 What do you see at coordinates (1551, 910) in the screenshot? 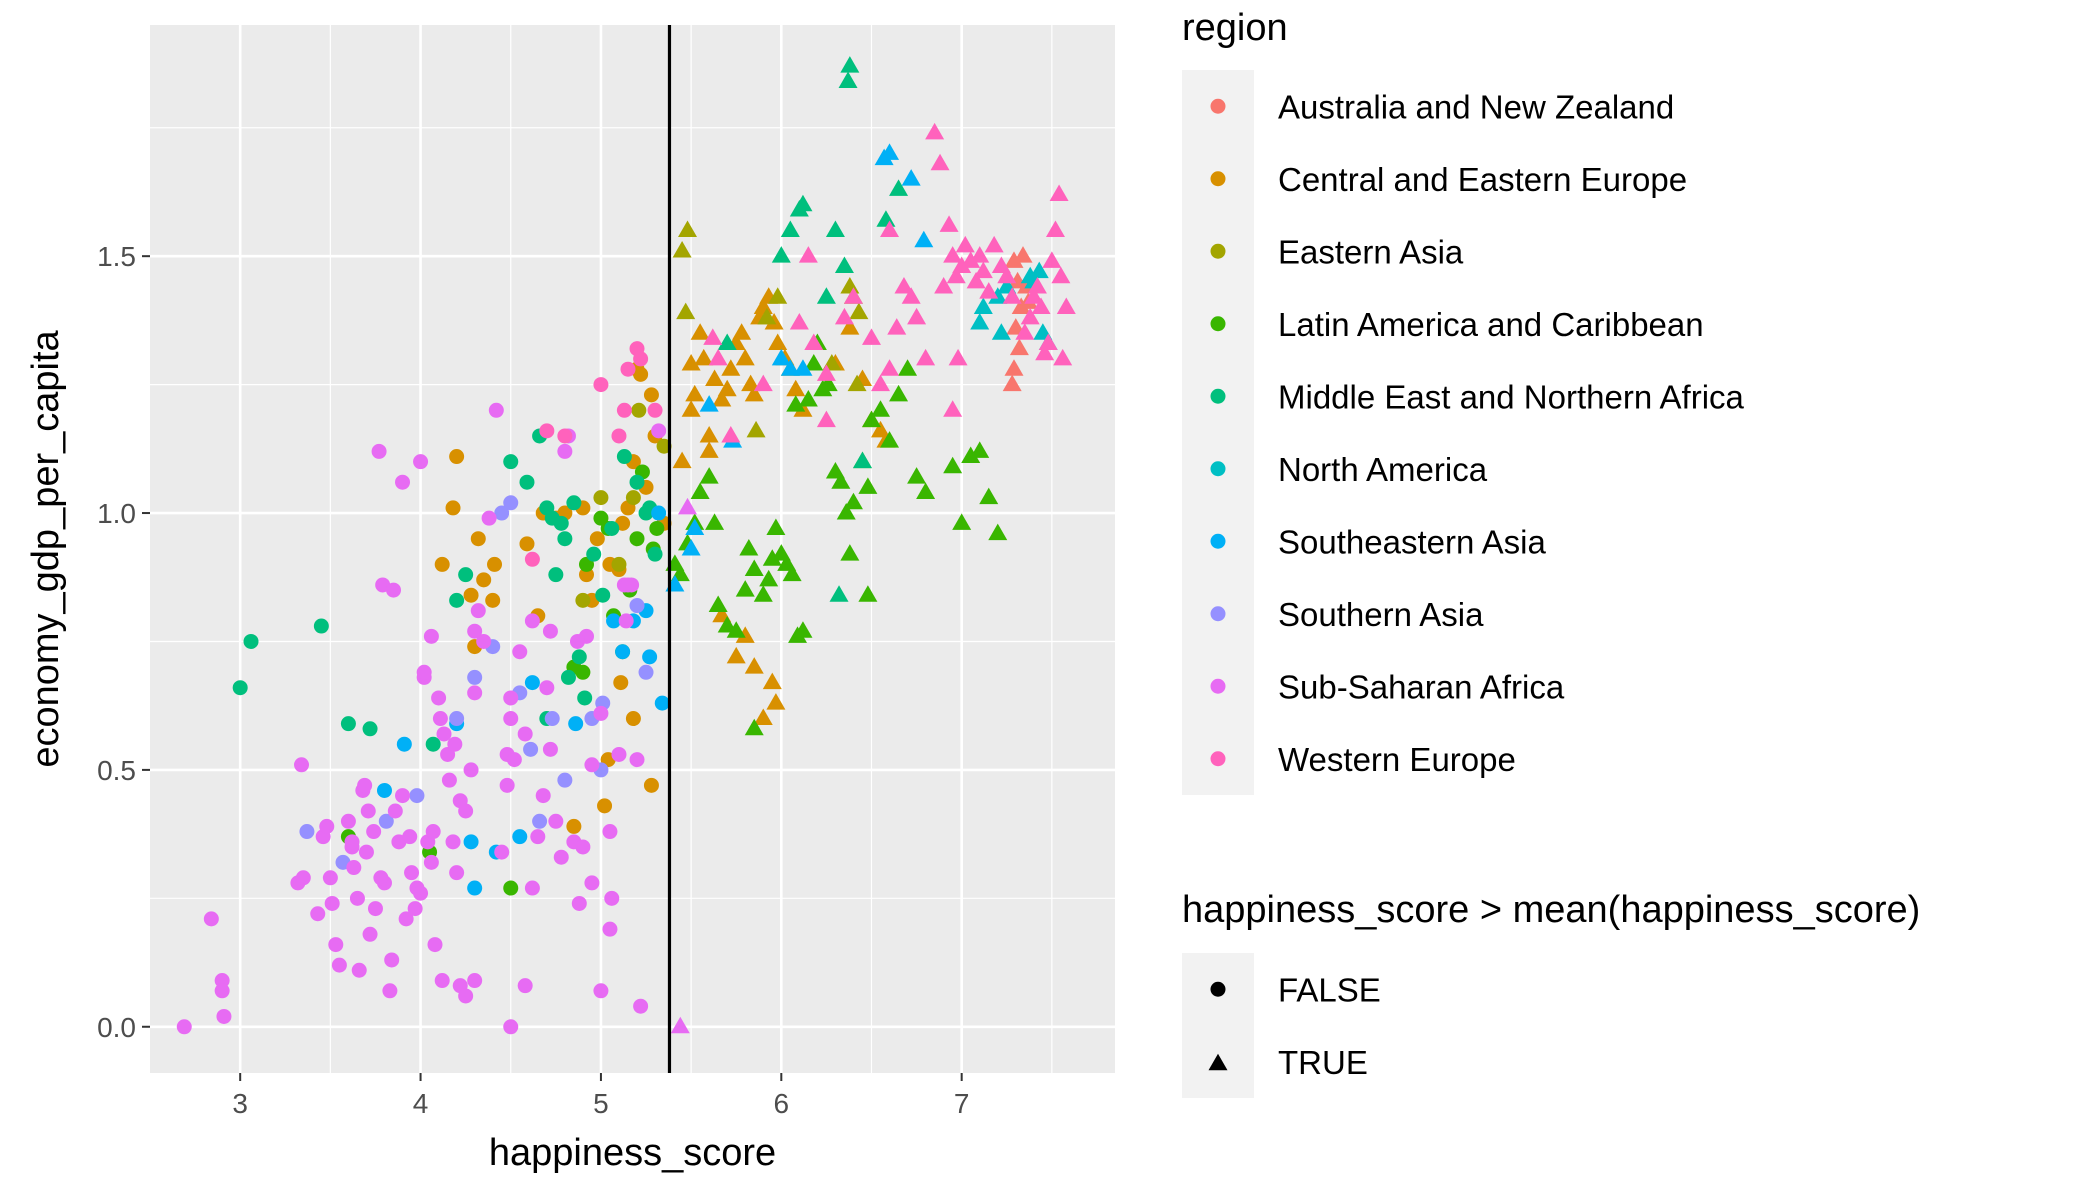
I see `shape-legend-title: happiness_score > mean(happiness_score)` at bounding box center [1551, 910].